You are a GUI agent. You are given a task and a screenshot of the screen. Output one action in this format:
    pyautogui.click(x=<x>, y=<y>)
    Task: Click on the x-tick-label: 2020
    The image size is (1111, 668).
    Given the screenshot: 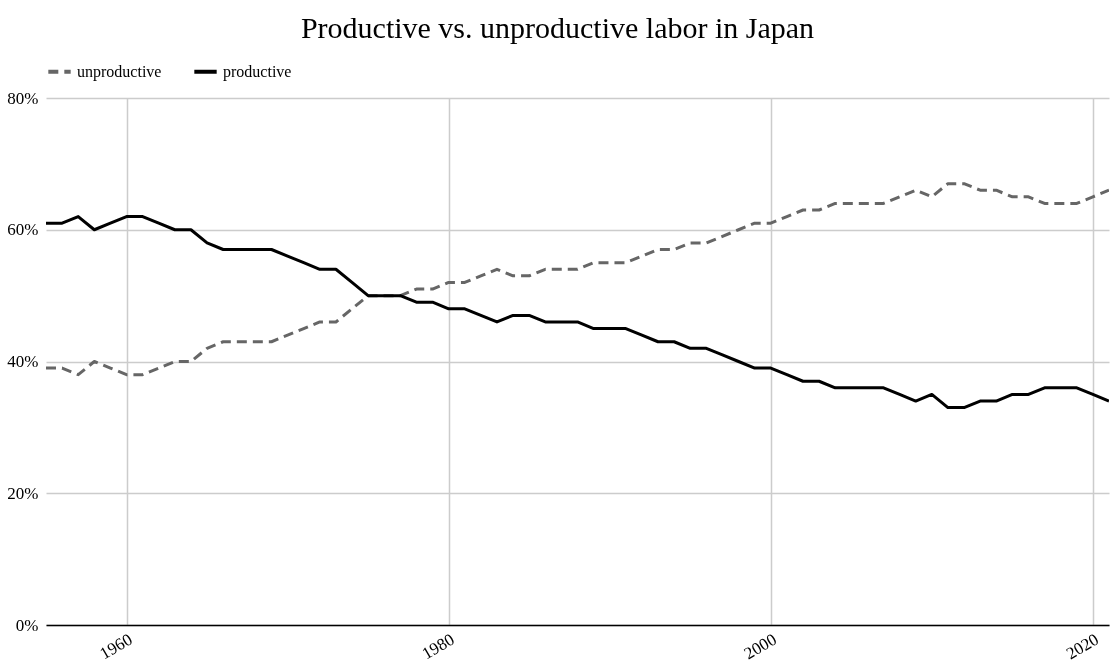 What is the action you would take?
    pyautogui.click(x=1082, y=646)
    